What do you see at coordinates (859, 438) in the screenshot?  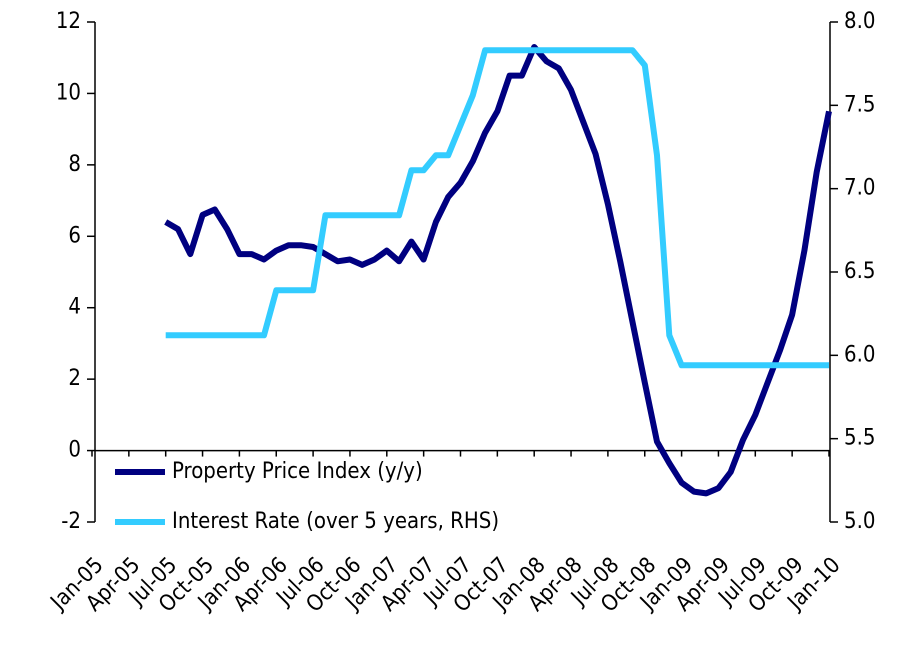 I see `y2-tick-label: 5.5` at bounding box center [859, 438].